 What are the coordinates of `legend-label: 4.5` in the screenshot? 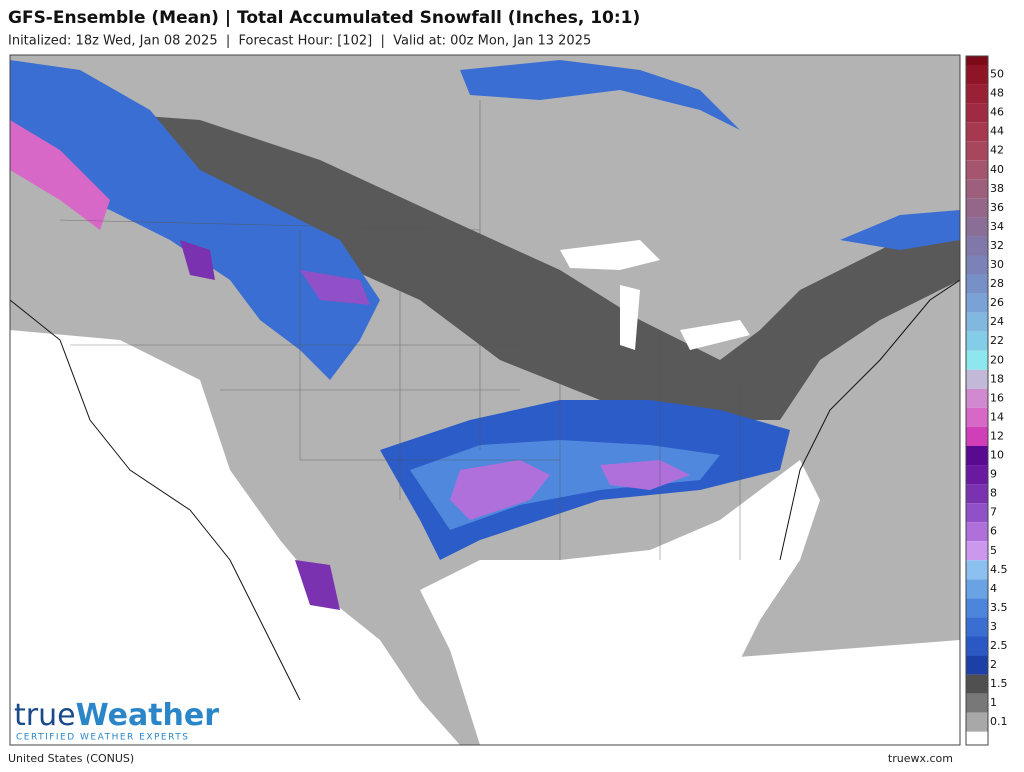 It's located at (999, 569).